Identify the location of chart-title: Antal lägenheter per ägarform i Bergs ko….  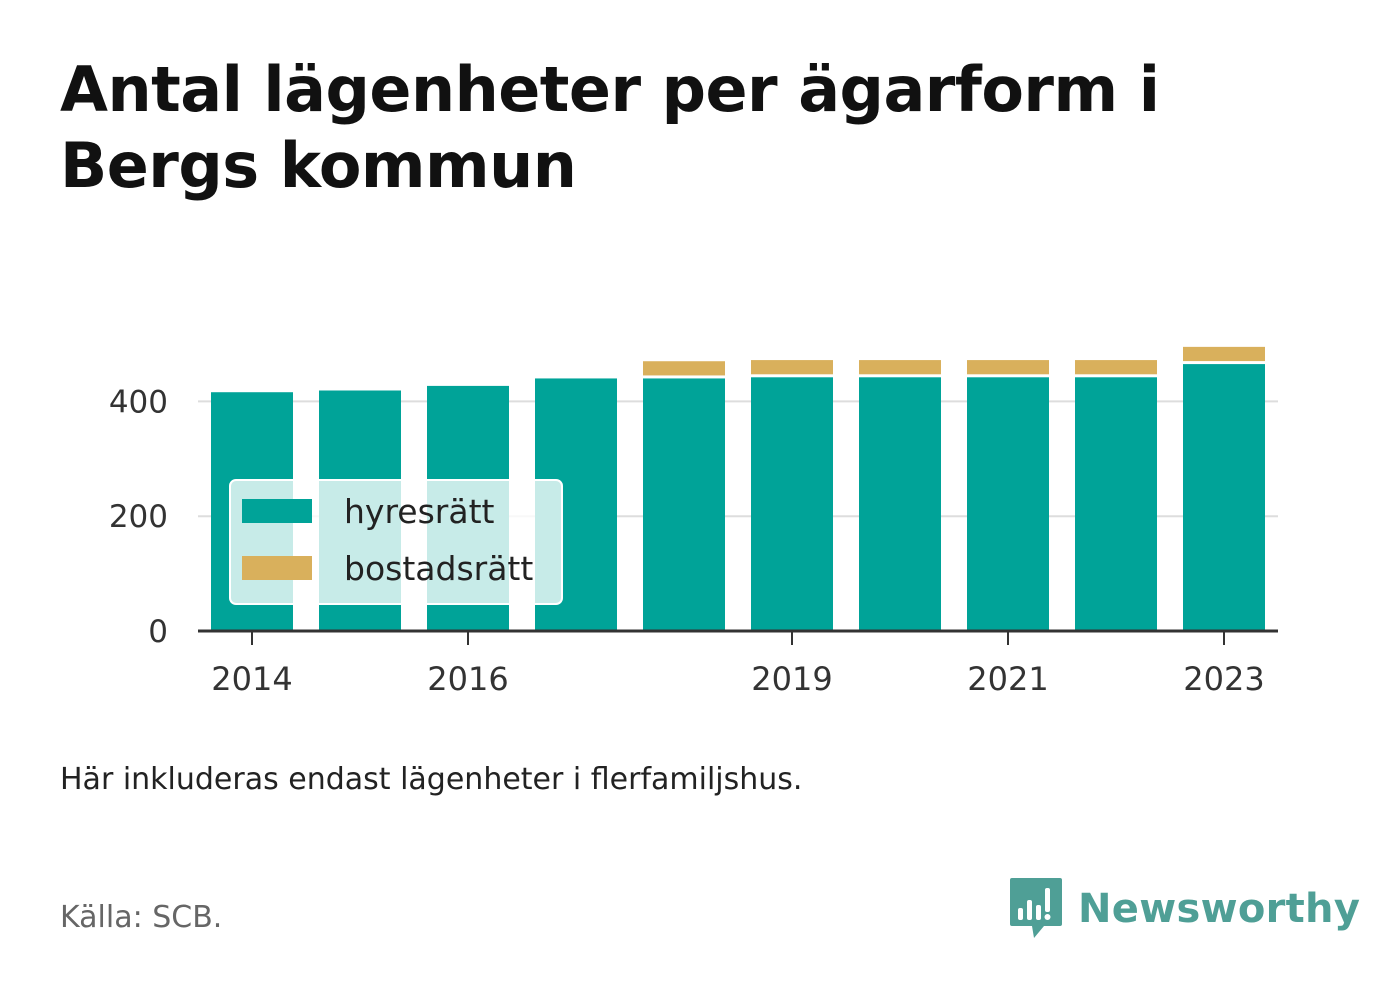
(610, 127).